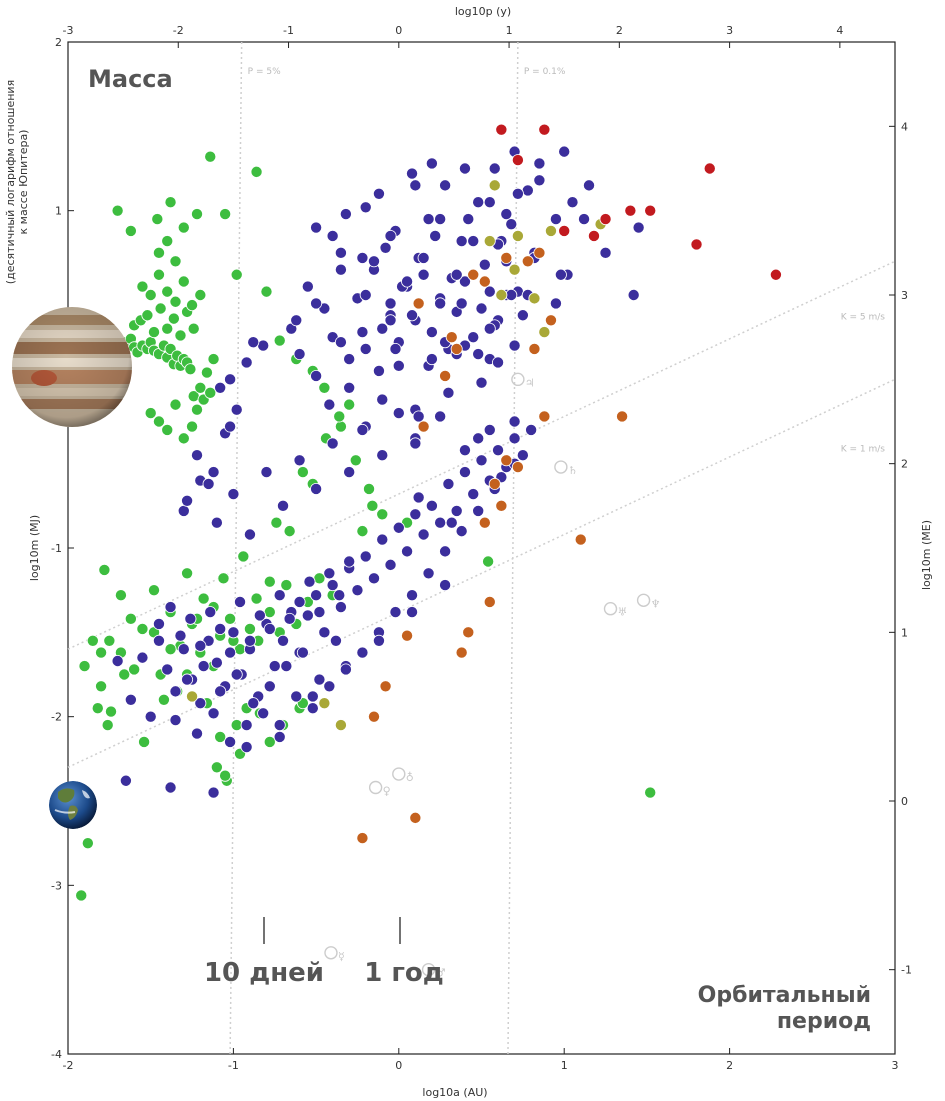 The height and width of the screenshot is (1101, 945). I want to click on top-tick-label: -3, so click(68, 30).